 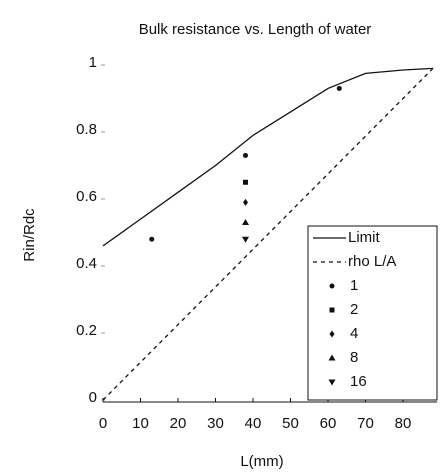 I want to click on x-axis-label: L(mm), so click(x=261, y=461).